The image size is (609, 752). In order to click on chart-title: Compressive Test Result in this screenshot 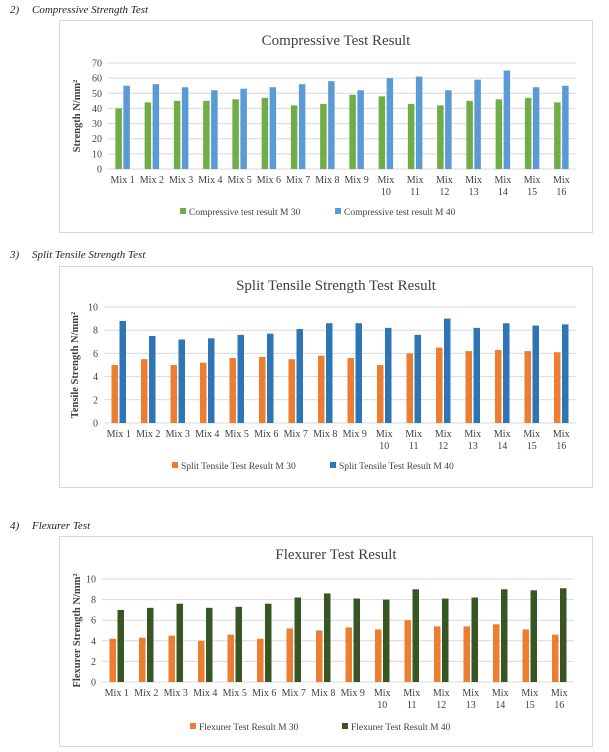, I will do `click(336, 41)`.